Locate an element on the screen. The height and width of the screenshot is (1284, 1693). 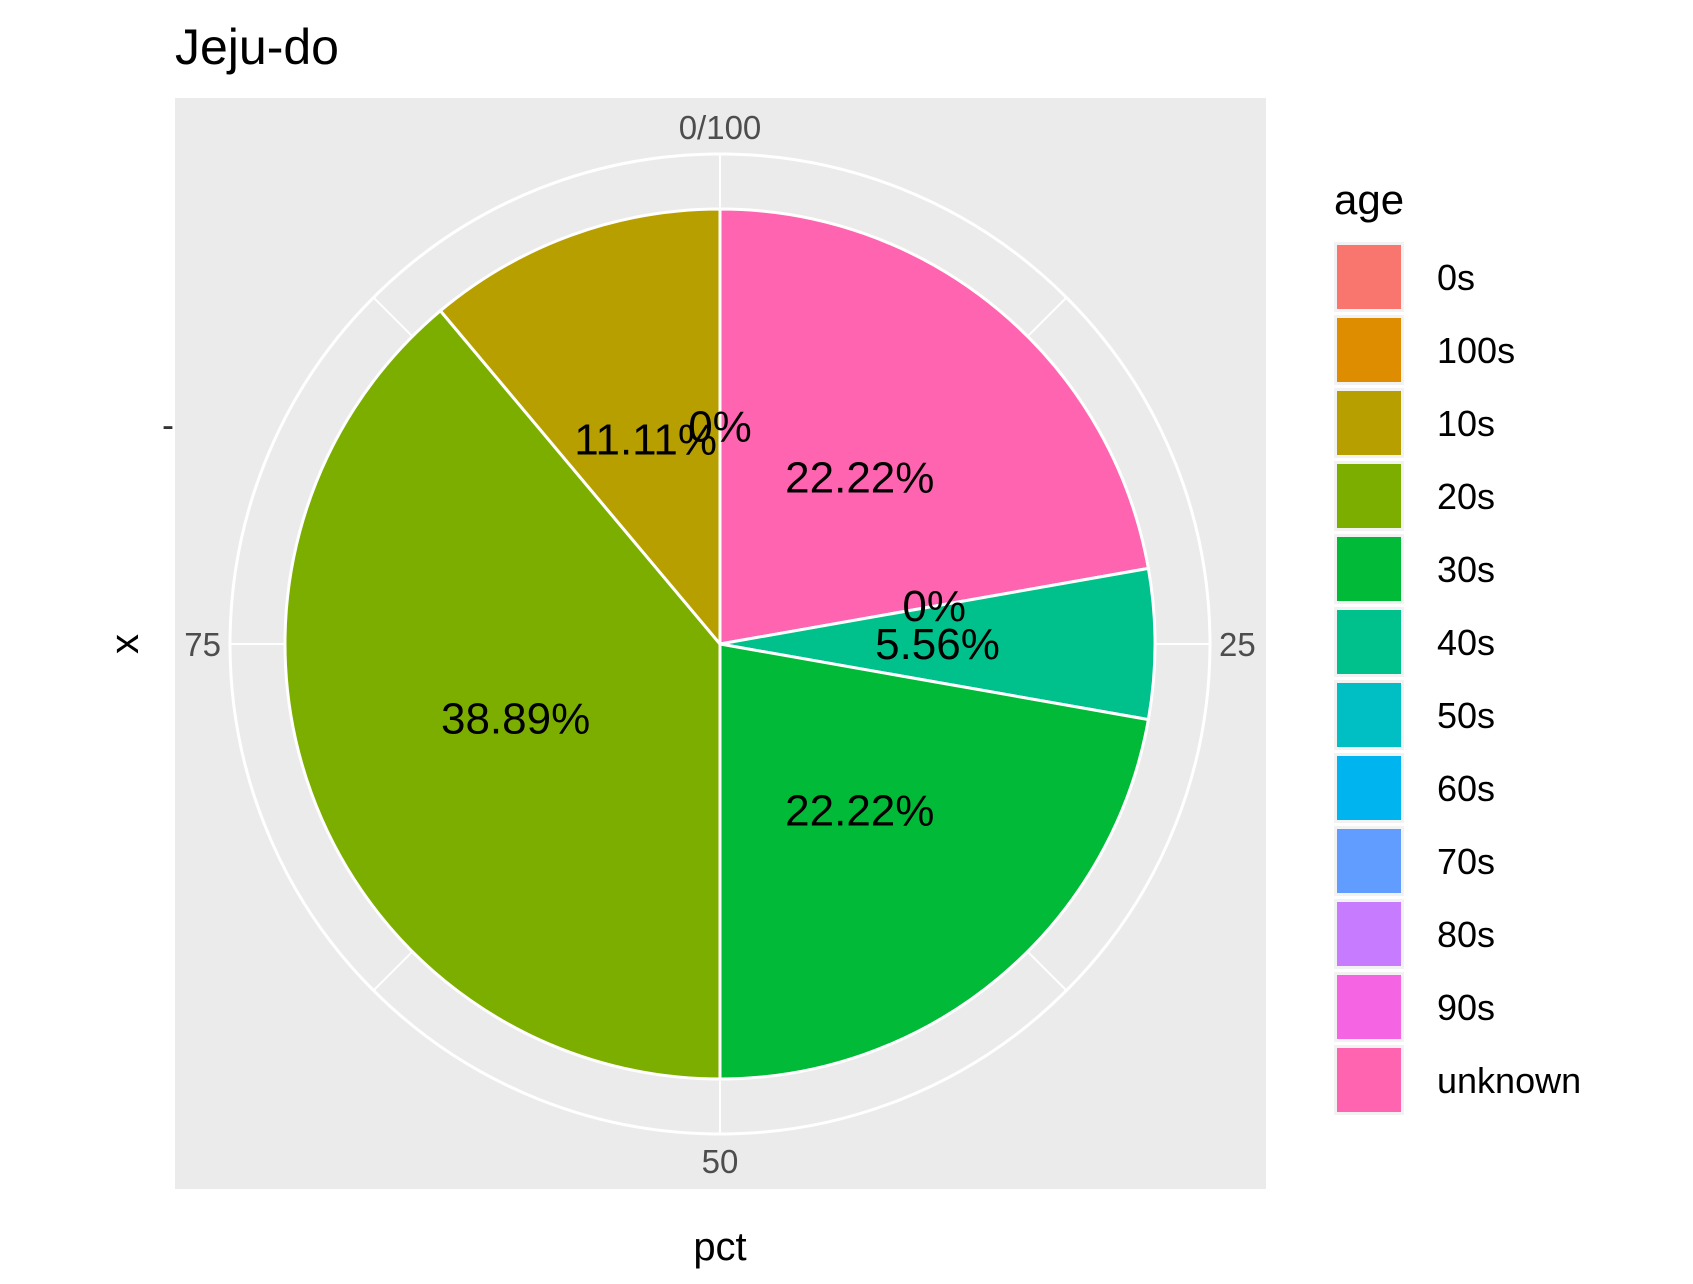
legend-label-60s: 60s is located at coordinates (1466, 788).